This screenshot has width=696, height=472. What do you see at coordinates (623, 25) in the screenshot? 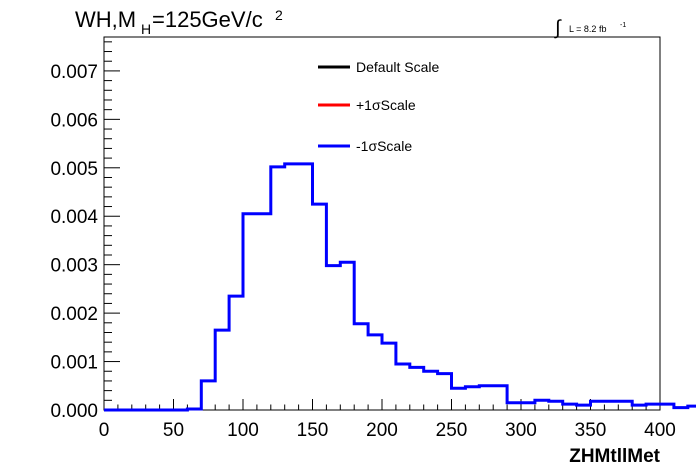
I see `lumi-superscript: -1` at bounding box center [623, 25].